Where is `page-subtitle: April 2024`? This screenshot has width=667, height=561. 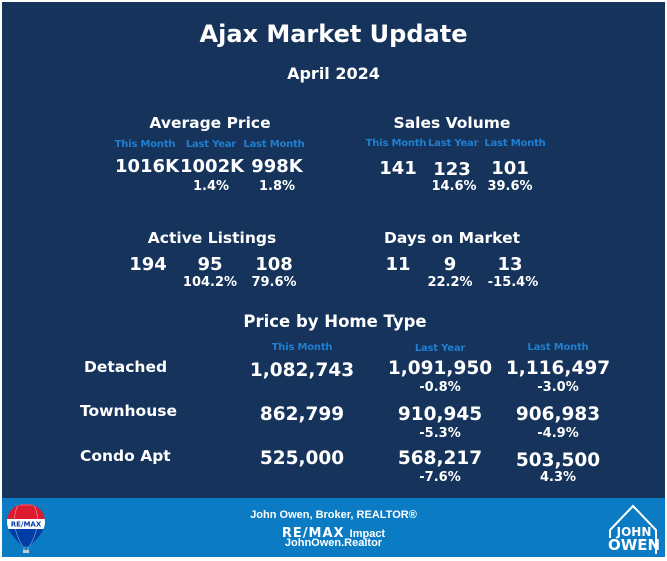
page-subtitle: April 2024 is located at coordinates (333, 73).